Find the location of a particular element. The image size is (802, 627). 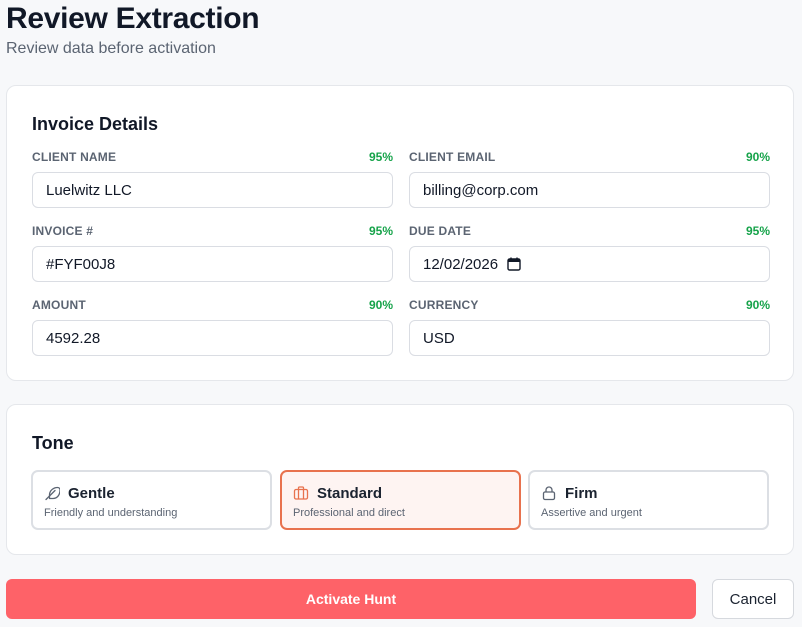

amount-input is located at coordinates (212, 338).